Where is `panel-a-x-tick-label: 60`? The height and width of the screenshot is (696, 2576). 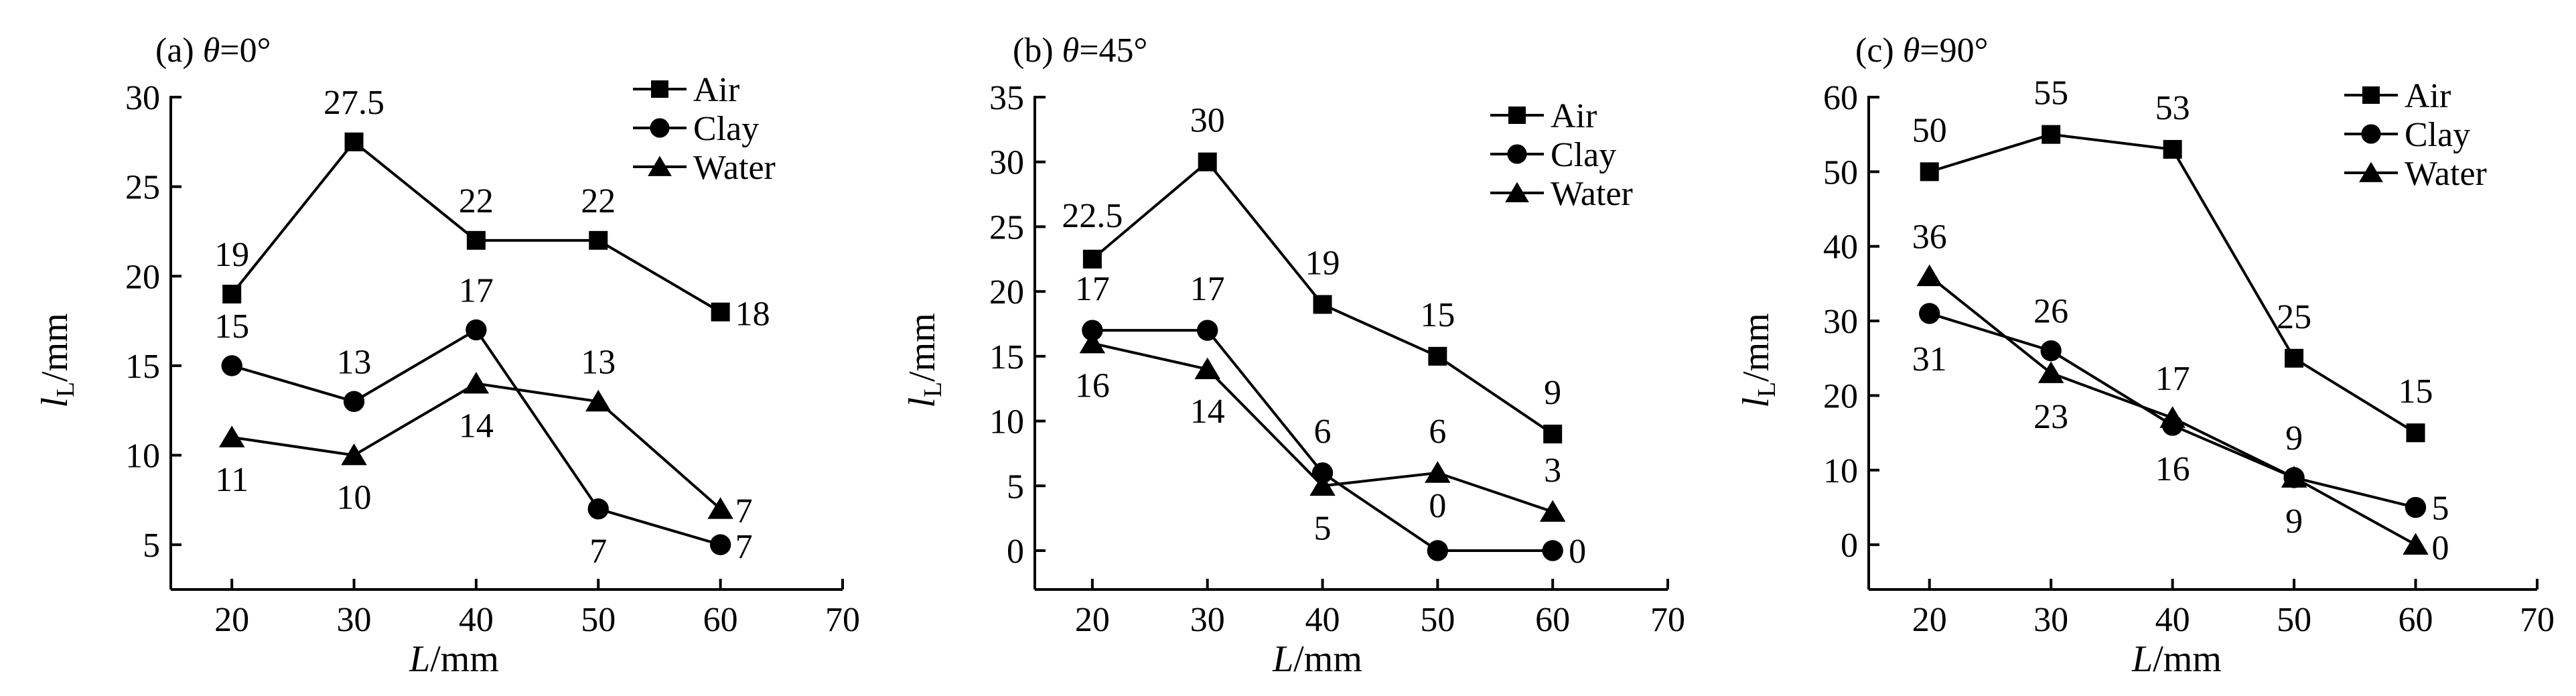
panel-a-x-tick-label: 60 is located at coordinates (720, 620).